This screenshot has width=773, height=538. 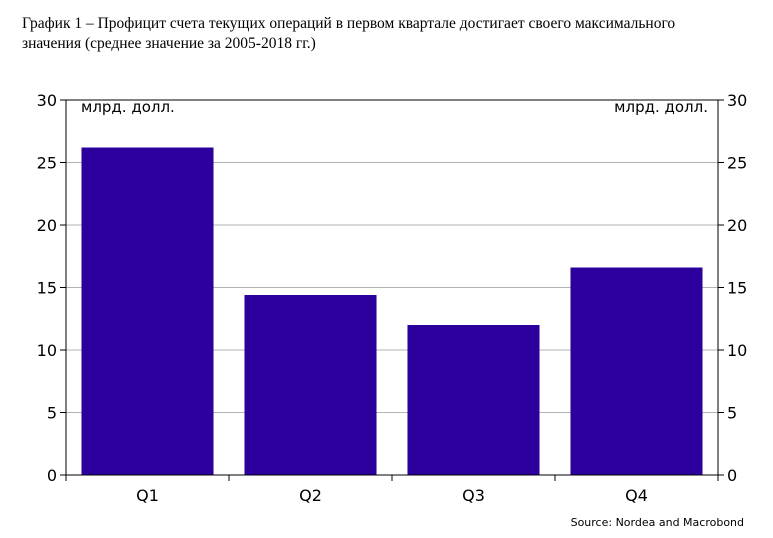 I want to click on y-tick-label-left-0: 0, so click(x=52, y=475).